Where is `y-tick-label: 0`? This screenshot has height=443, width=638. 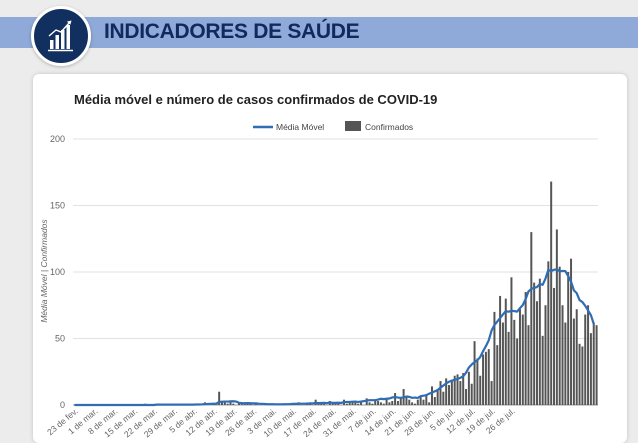
y-tick-label: 0 is located at coordinates (62, 405).